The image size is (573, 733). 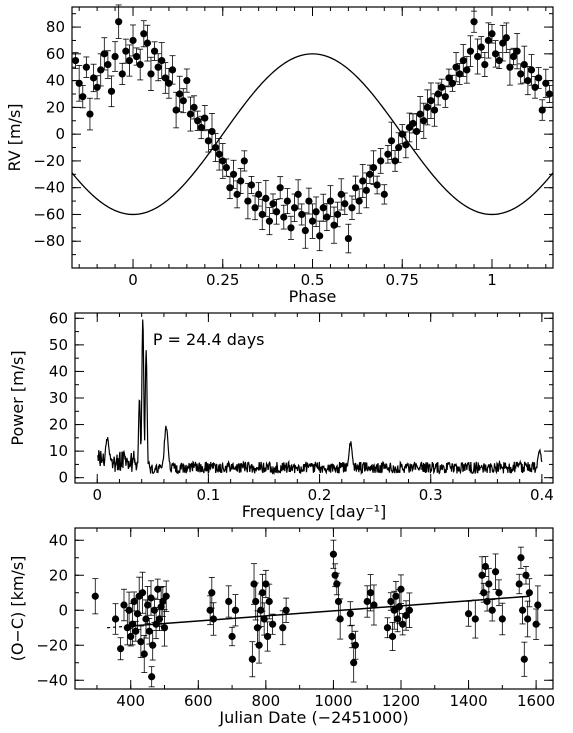 What do you see at coordinates (313, 717) in the screenshot?
I see `oc-x-axis-label: Julian Date (−2451000)` at bounding box center [313, 717].